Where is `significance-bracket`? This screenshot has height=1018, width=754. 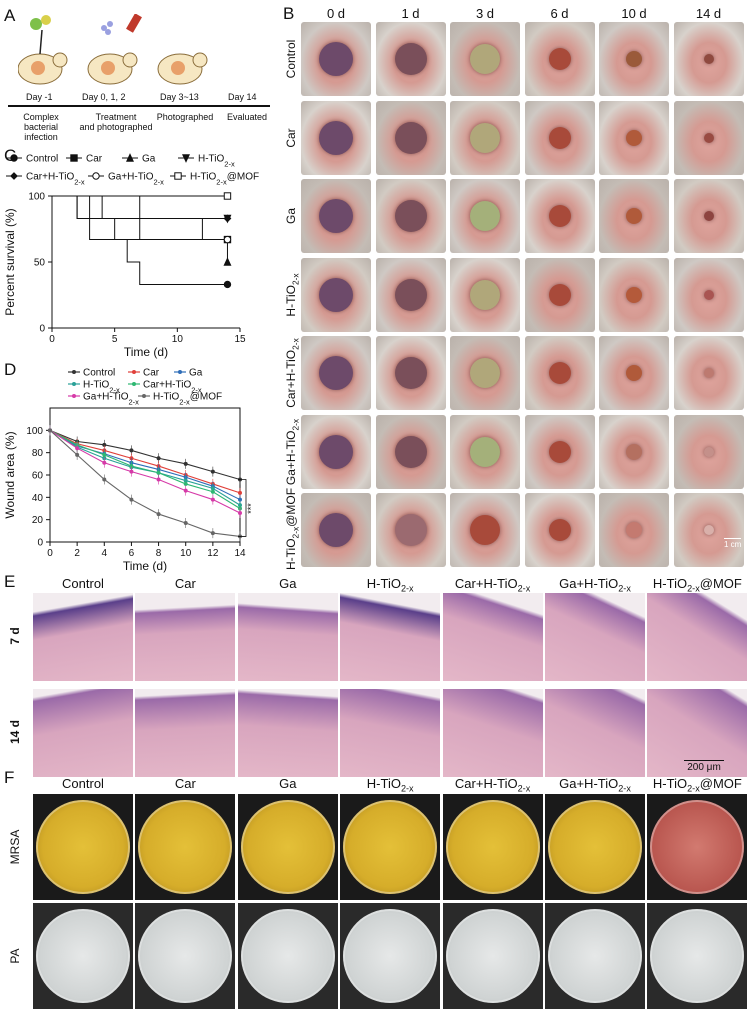
significance-bracket is located at coordinates (242, 508).